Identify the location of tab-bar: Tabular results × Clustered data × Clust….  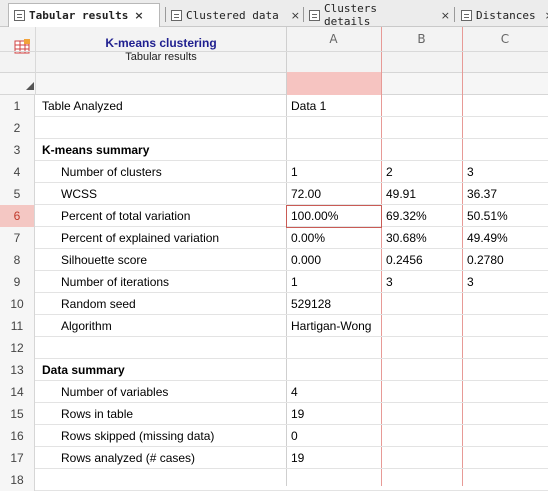
(274, 14).